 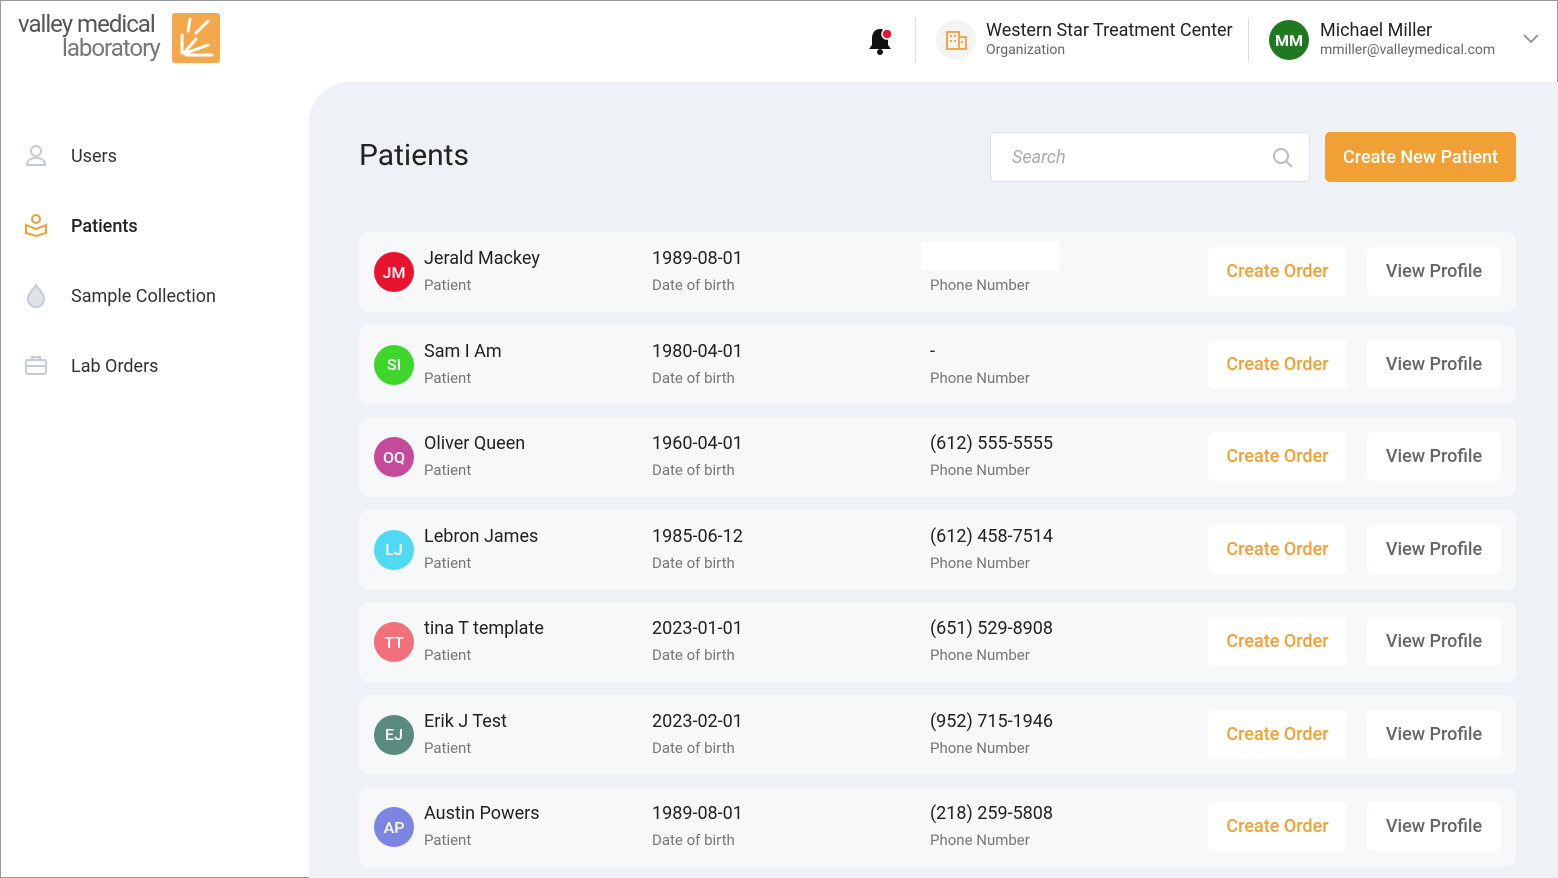 What do you see at coordinates (150, 366) in the screenshot?
I see `nav-item: Lab Orders` at bounding box center [150, 366].